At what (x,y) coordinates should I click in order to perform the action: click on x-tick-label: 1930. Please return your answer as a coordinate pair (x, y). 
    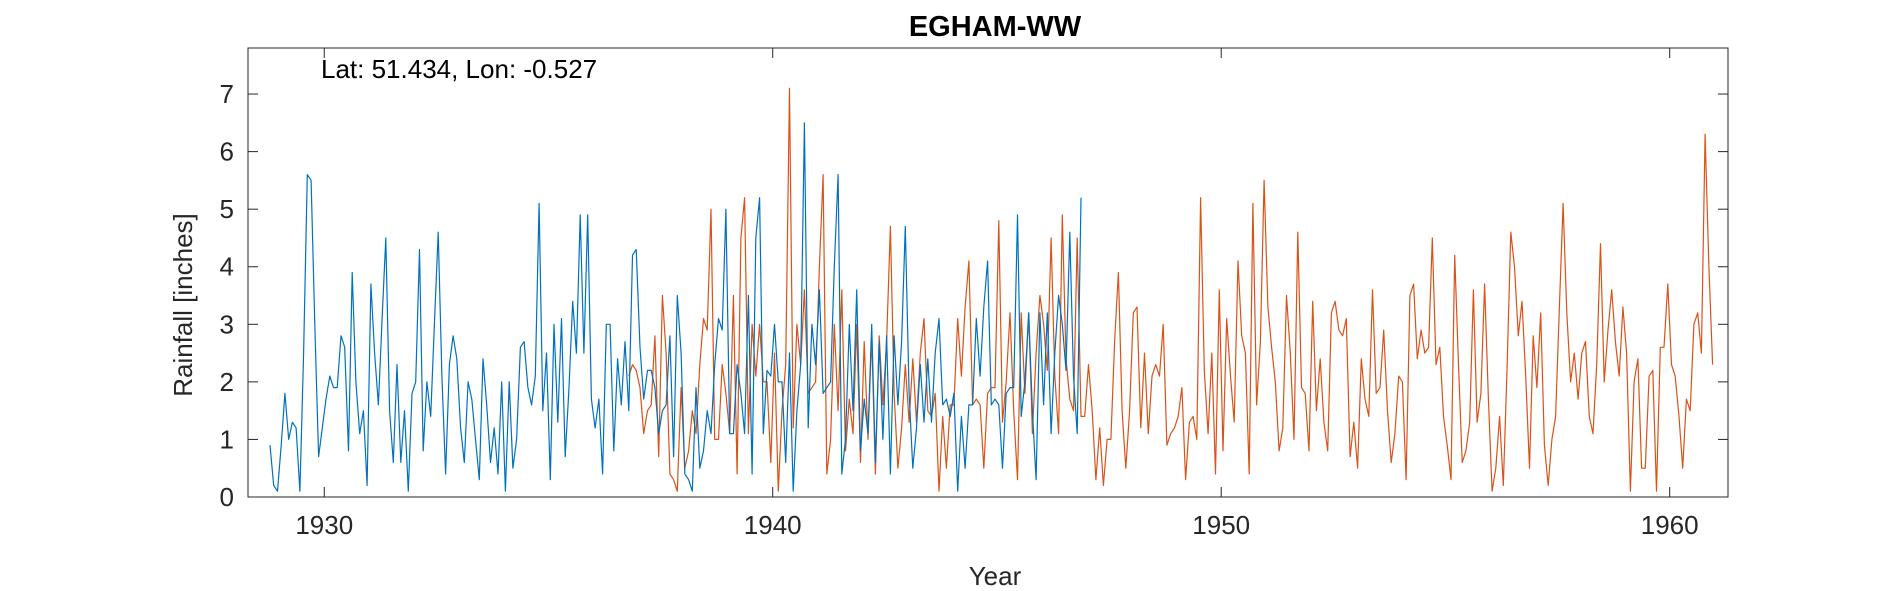
    Looking at the image, I should click on (324, 525).